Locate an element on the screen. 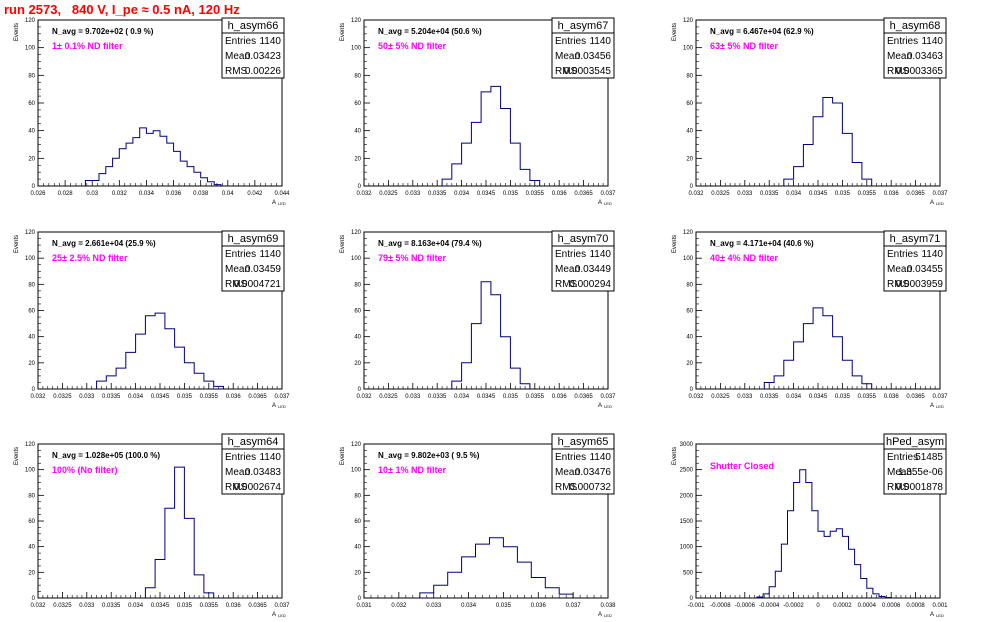 This screenshot has height=622, width=996. stats-value: 0.0001878 is located at coordinates (920, 487).